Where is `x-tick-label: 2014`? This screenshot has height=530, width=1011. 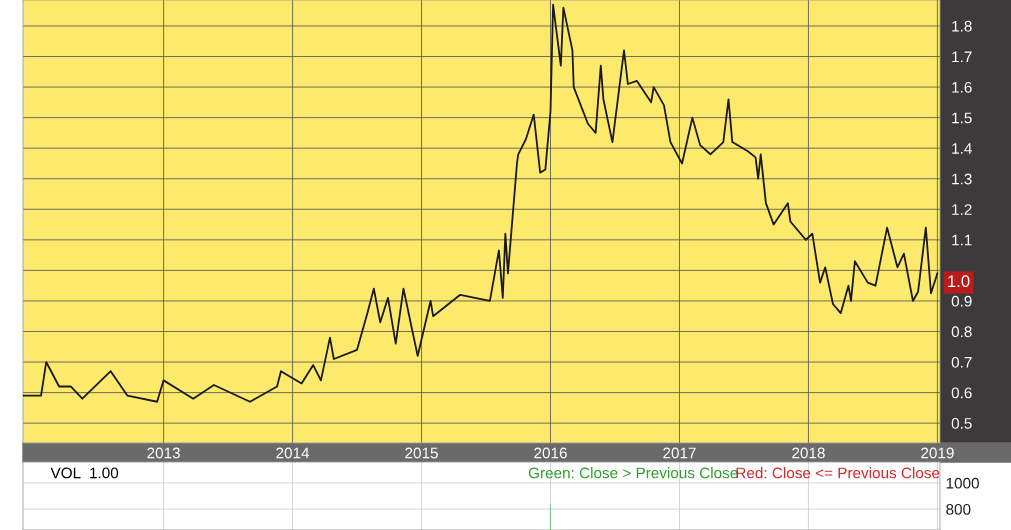 x-tick-label: 2014 is located at coordinates (293, 453).